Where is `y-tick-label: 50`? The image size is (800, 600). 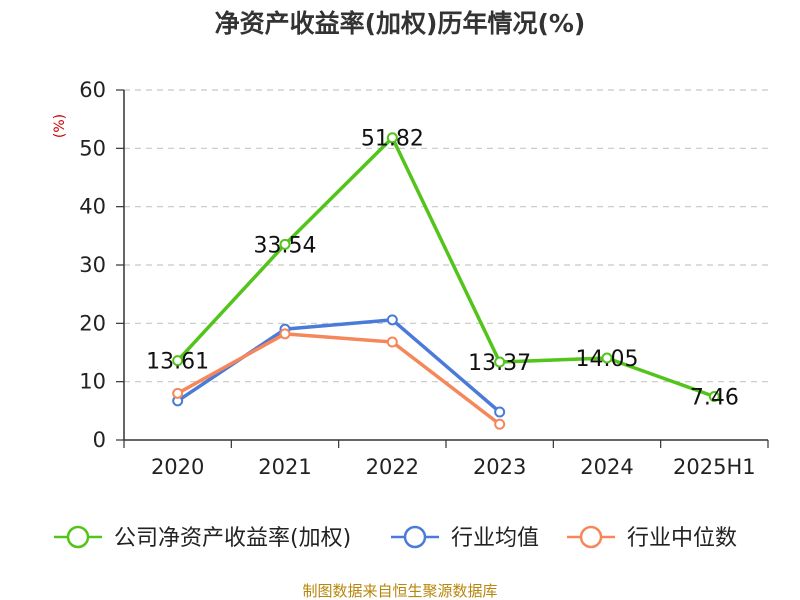 y-tick-label: 50 is located at coordinates (92, 148).